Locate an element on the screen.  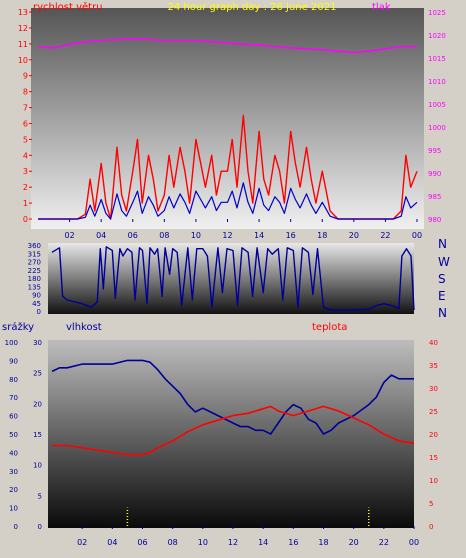
humidity-label: vlhkost is located at coordinates (84, 327).